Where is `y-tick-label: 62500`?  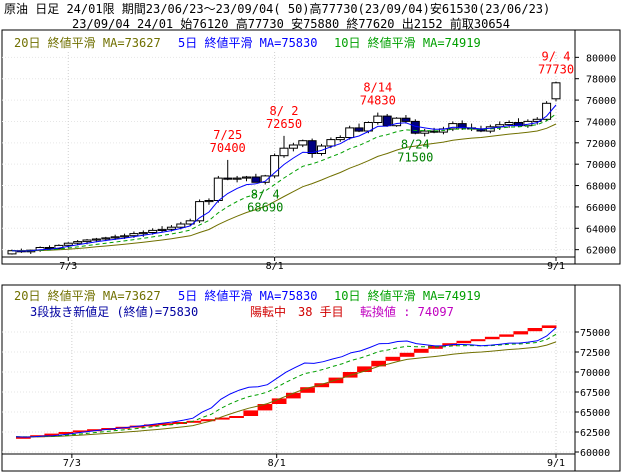 y-tick-label: 62500 is located at coordinates (595, 433).